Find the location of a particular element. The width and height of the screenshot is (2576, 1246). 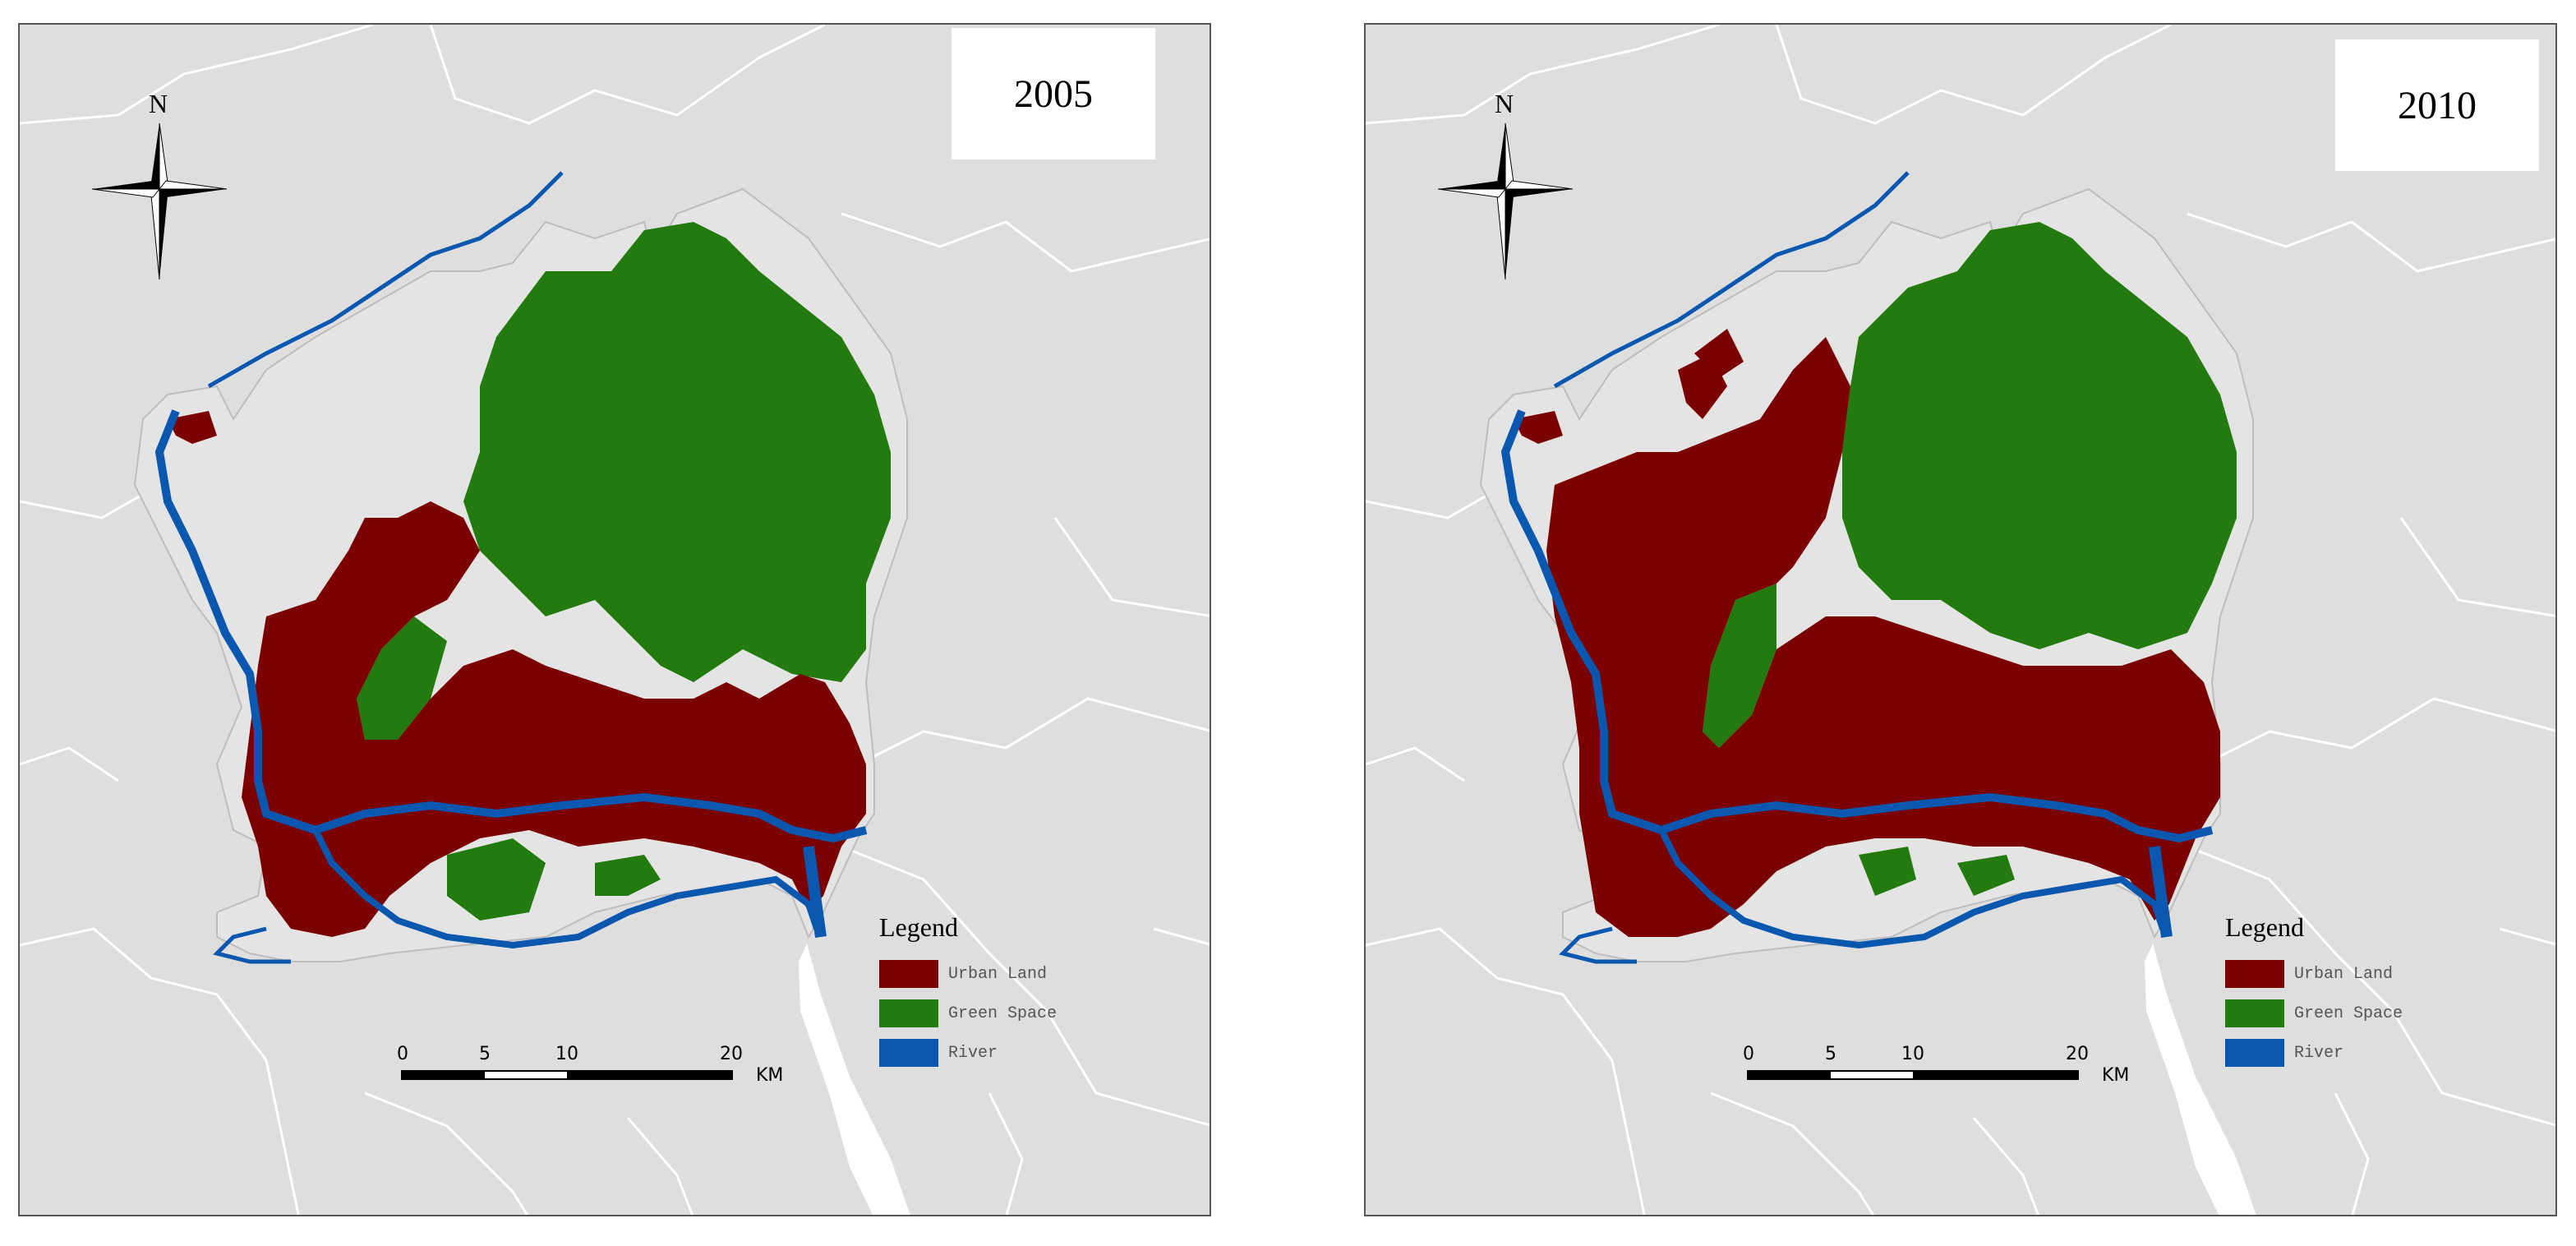

urban-land-northcentral is located at coordinates (1719, 353).